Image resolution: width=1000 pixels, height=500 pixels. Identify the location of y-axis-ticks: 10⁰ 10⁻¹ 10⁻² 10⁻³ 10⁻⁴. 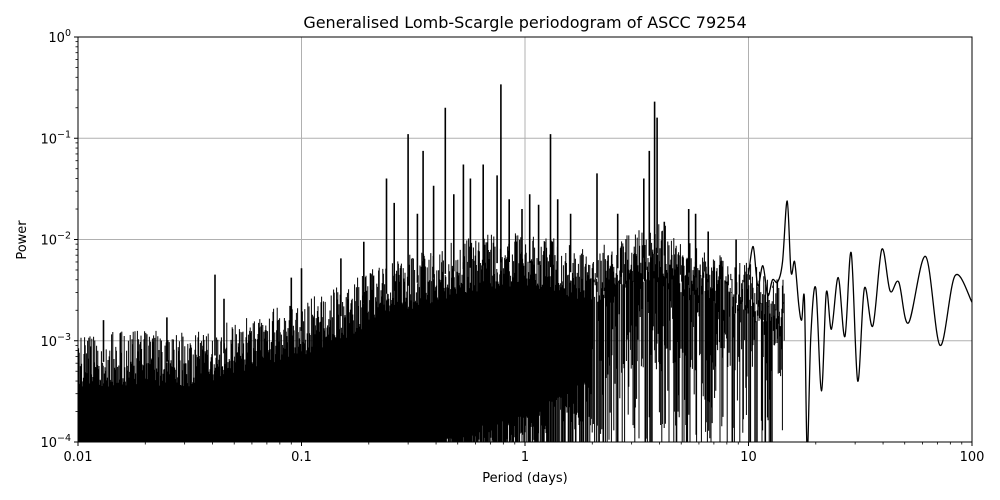
(59, 239).